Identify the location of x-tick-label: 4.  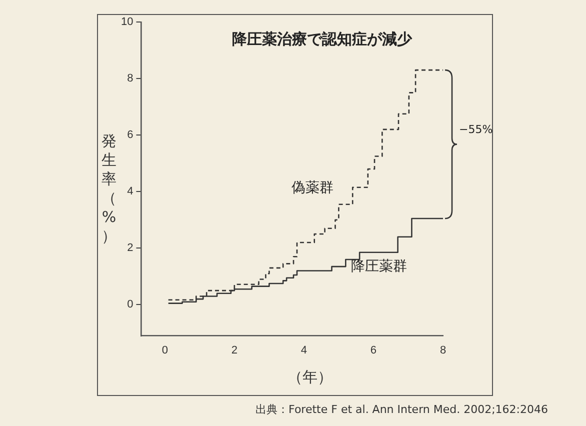
(303, 350).